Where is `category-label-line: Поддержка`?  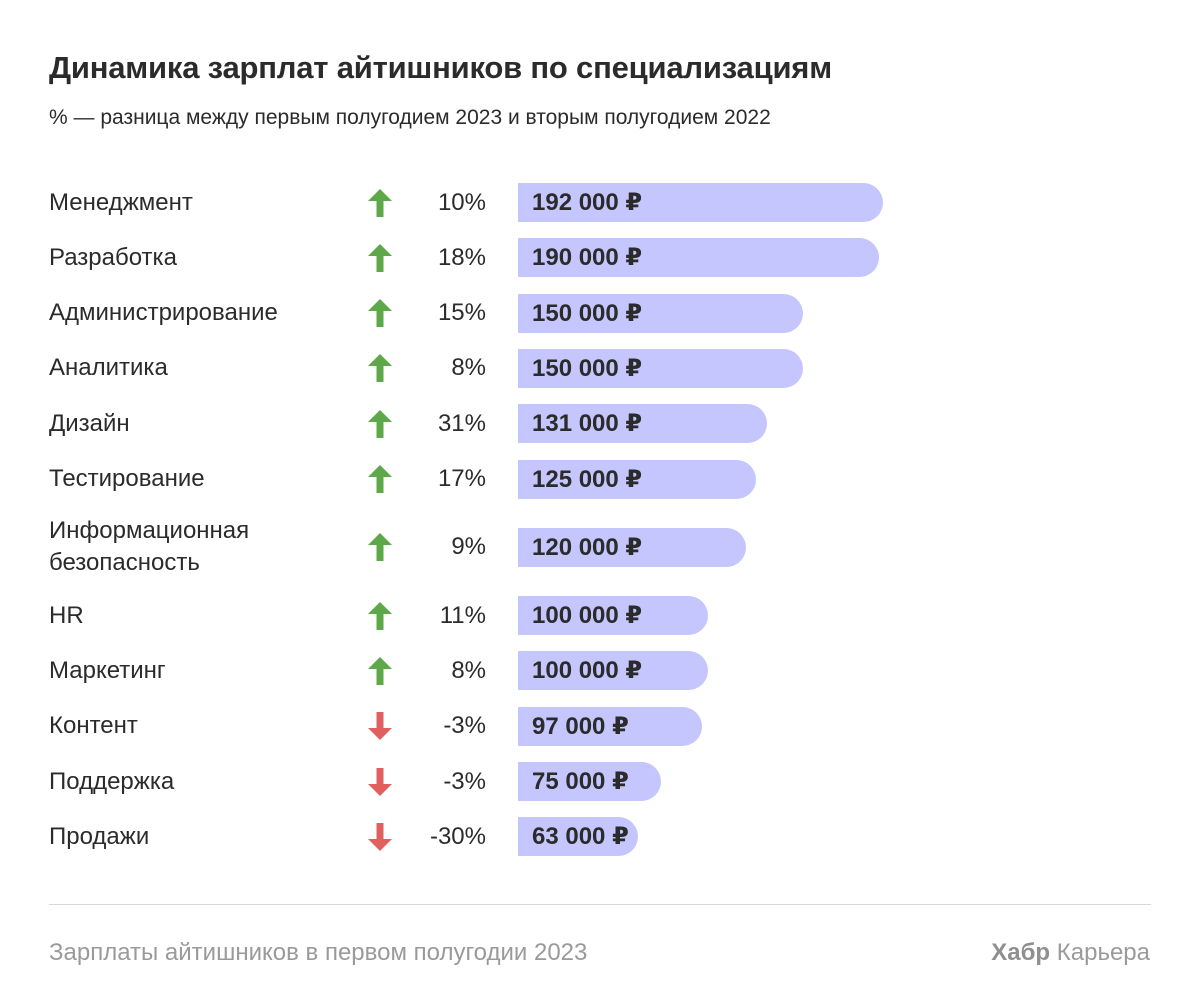
category-label-line: Поддержка is located at coordinates (112, 781).